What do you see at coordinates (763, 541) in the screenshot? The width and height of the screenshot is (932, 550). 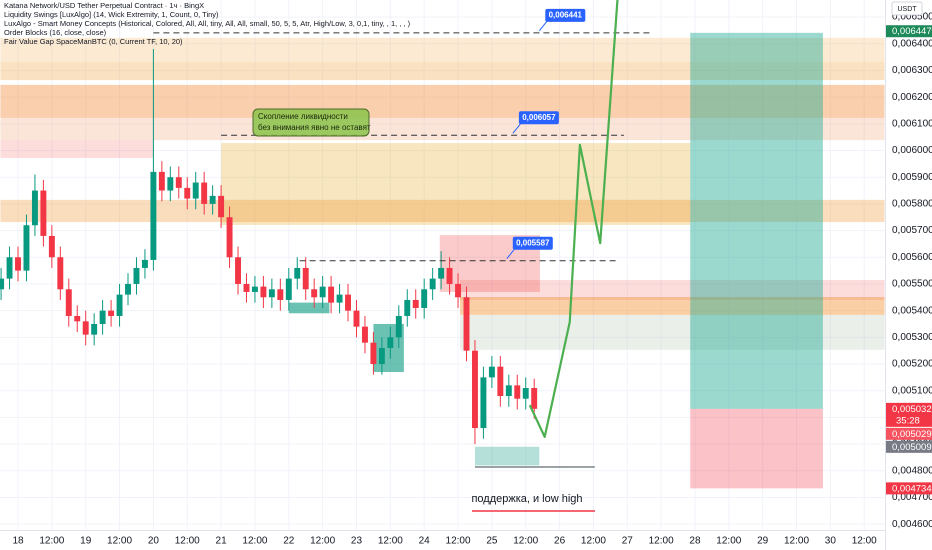 I see `x-tick-label: 29` at bounding box center [763, 541].